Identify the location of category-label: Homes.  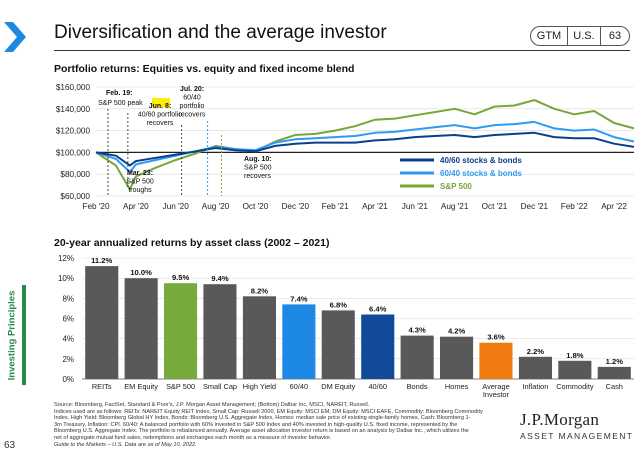
(457, 386).